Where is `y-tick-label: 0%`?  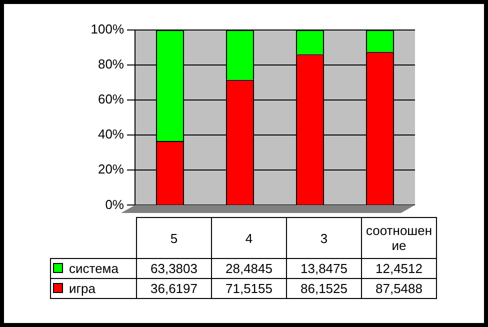 y-tick-label: 0% is located at coordinates (114, 204).